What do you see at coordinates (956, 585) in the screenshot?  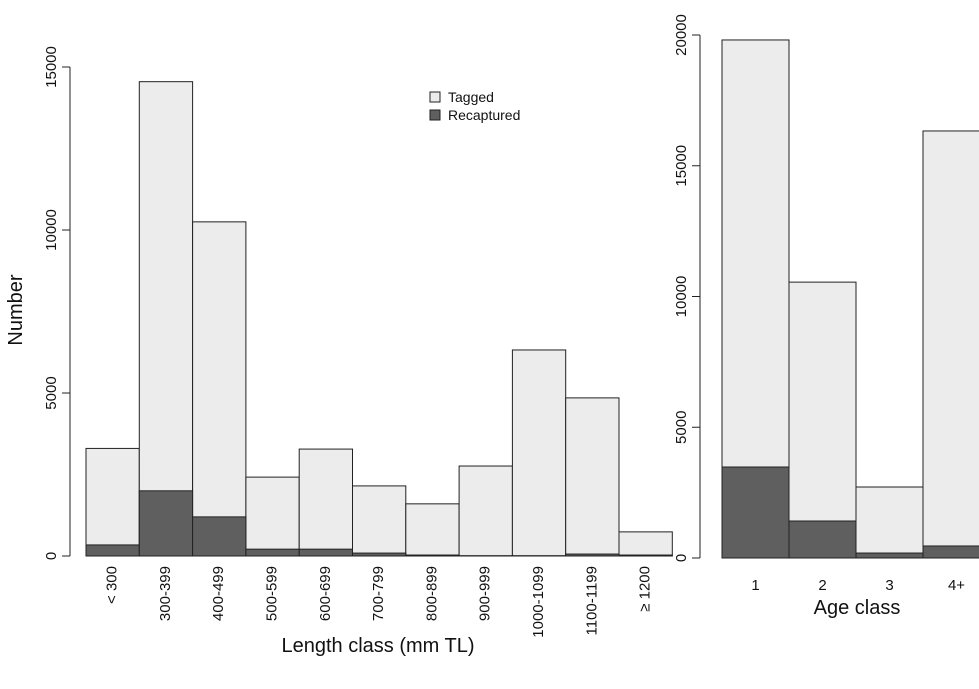 I see `x-tick-label: 4+` at bounding box center [956, 585].